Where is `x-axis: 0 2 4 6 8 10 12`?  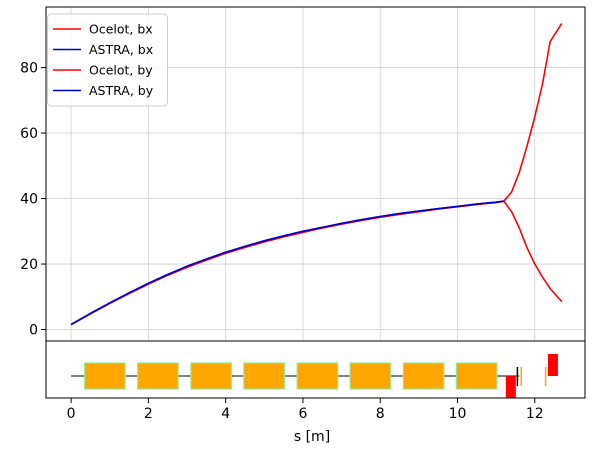 x-axis: 0 2 4 6 8 10 12 is located at coordinates (305, 410).